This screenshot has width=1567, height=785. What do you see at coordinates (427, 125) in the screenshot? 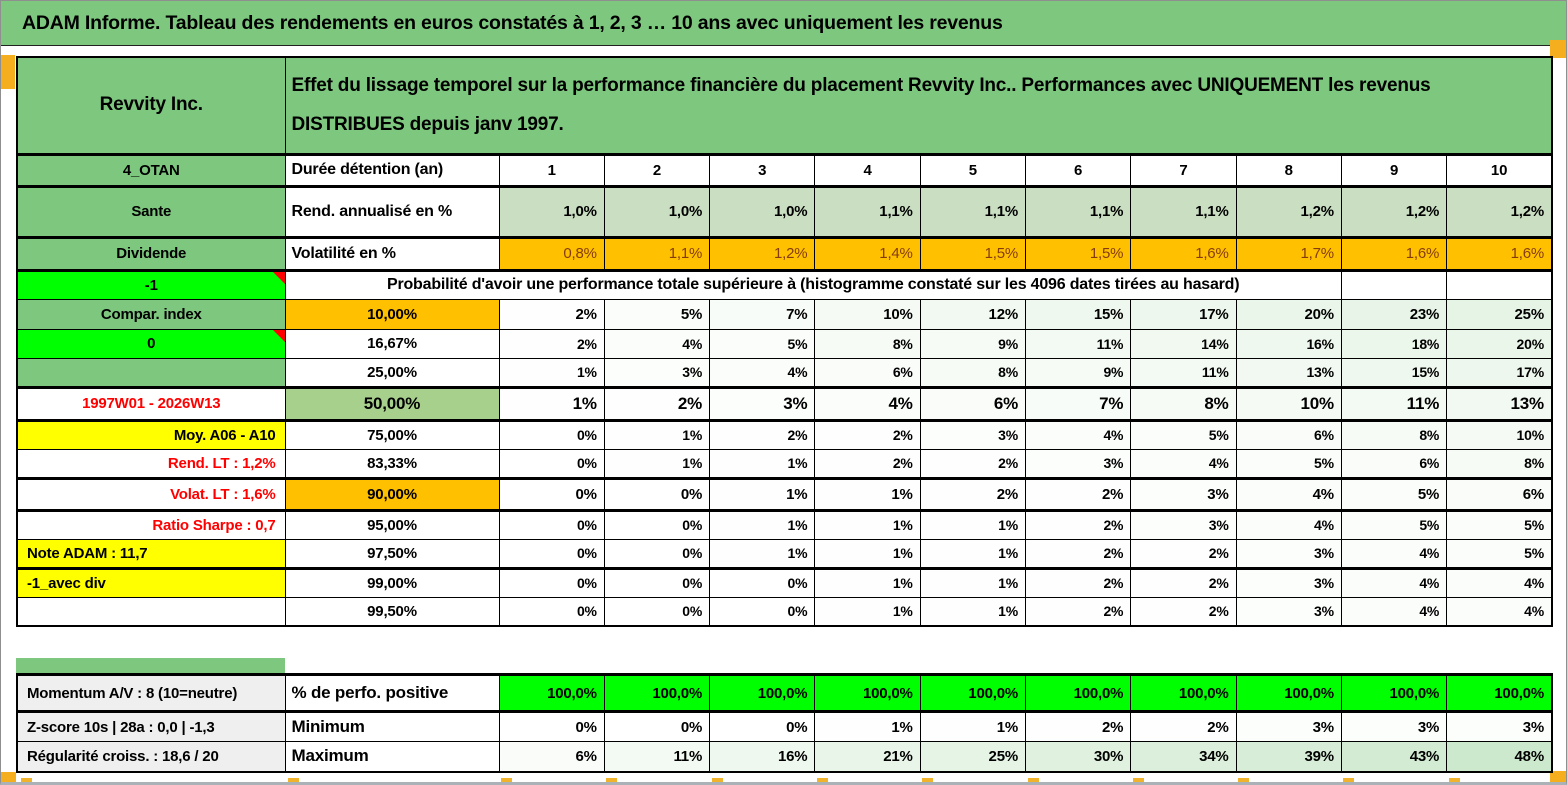
I see `description-line: DISTRIBUES depuis janv 1997.` at bounding box center [427, 125].